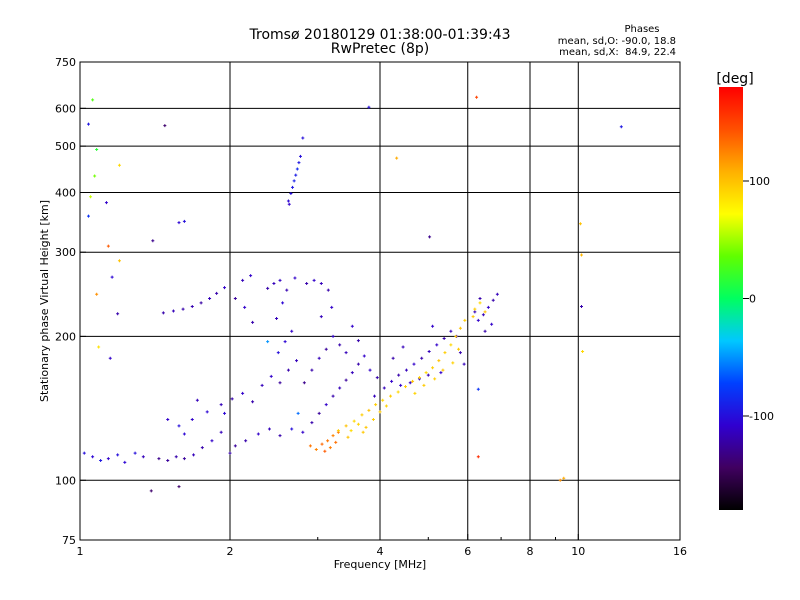  I want to click on y-tick-label: 600, so click(65, 108).